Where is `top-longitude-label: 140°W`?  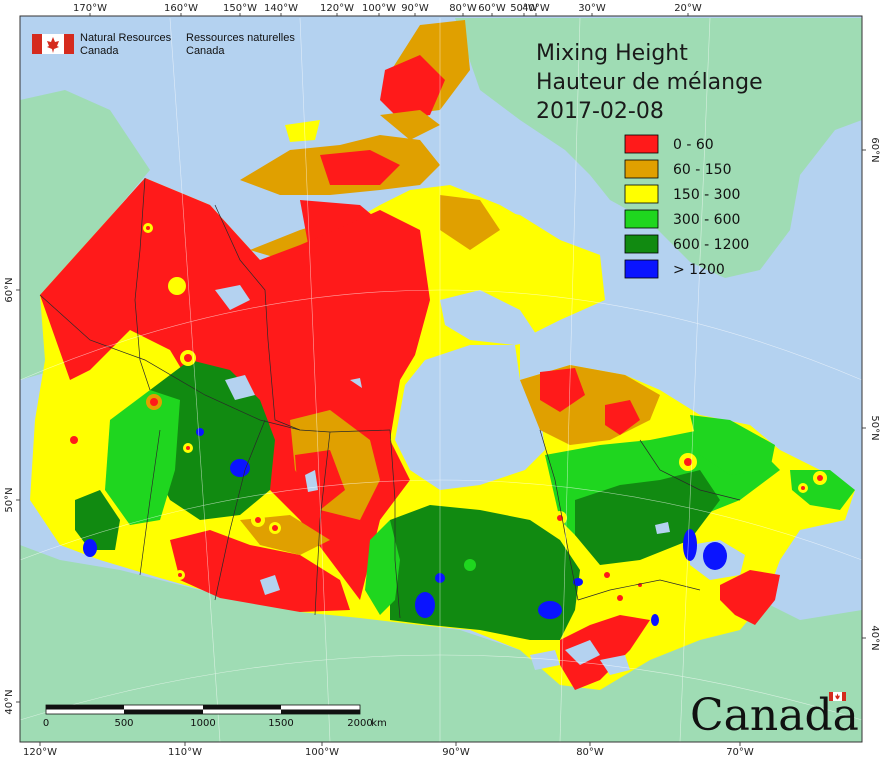 top-longitude-label: 140°W is located at coordinates (281, 8).